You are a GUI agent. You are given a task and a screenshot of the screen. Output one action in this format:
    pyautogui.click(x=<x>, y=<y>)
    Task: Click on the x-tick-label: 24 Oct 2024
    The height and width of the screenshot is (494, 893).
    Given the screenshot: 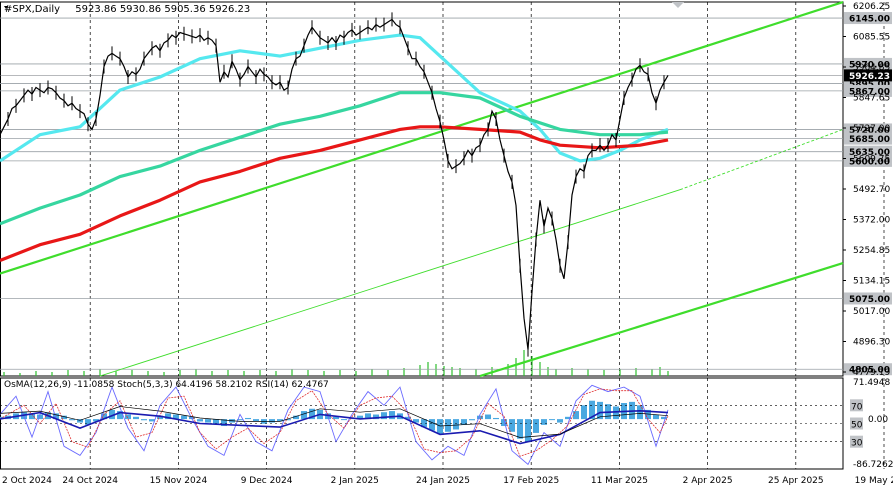 What is the action you would take?
    pyautogui.click(x=90, y=481)
    